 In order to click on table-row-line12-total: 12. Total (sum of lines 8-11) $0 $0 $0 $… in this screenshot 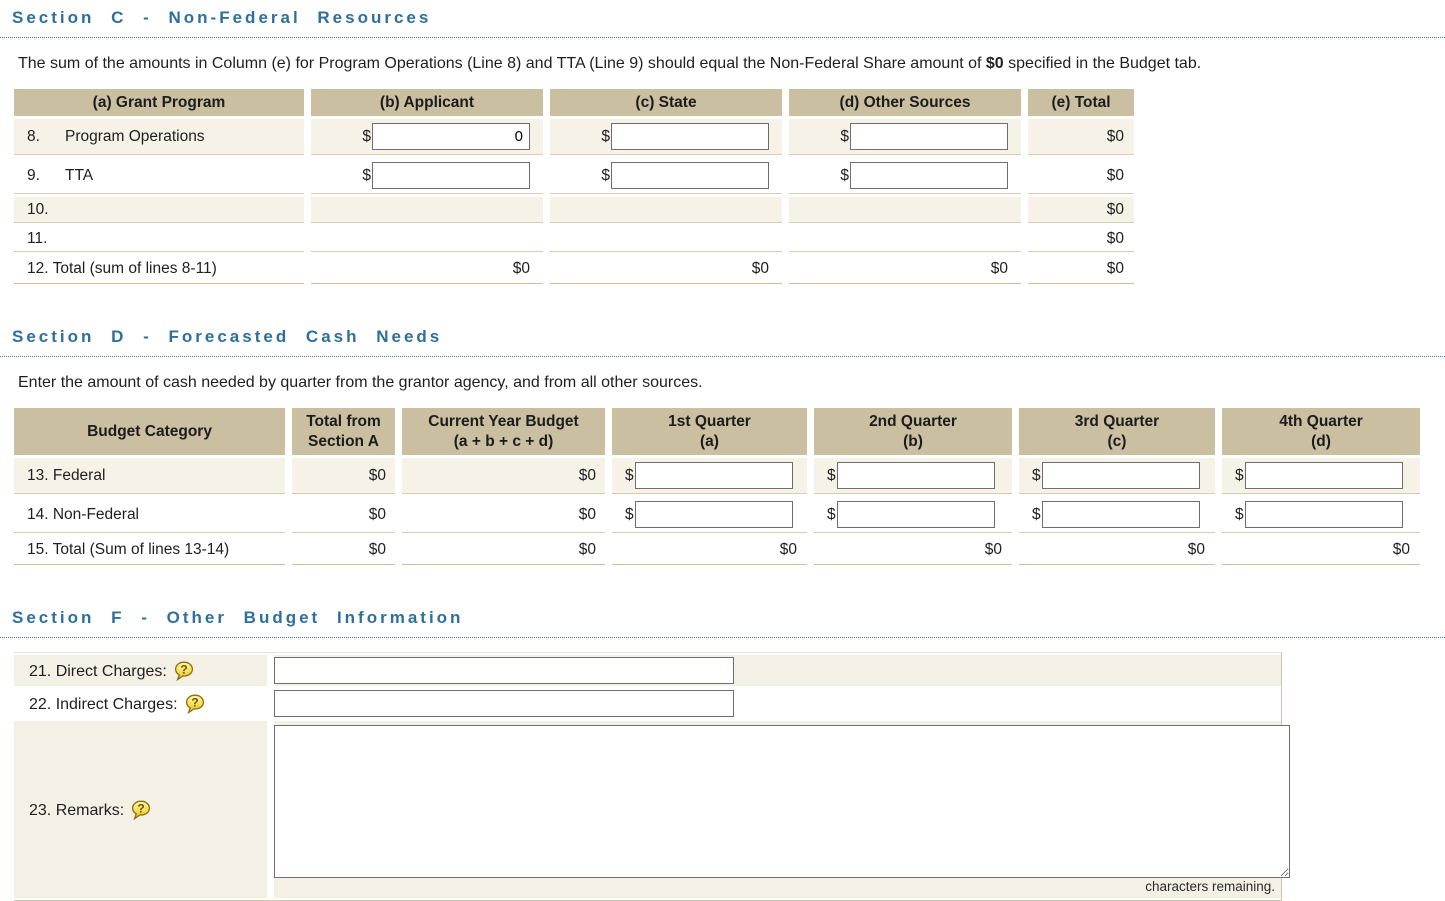, I will do `click(574, 270)`.